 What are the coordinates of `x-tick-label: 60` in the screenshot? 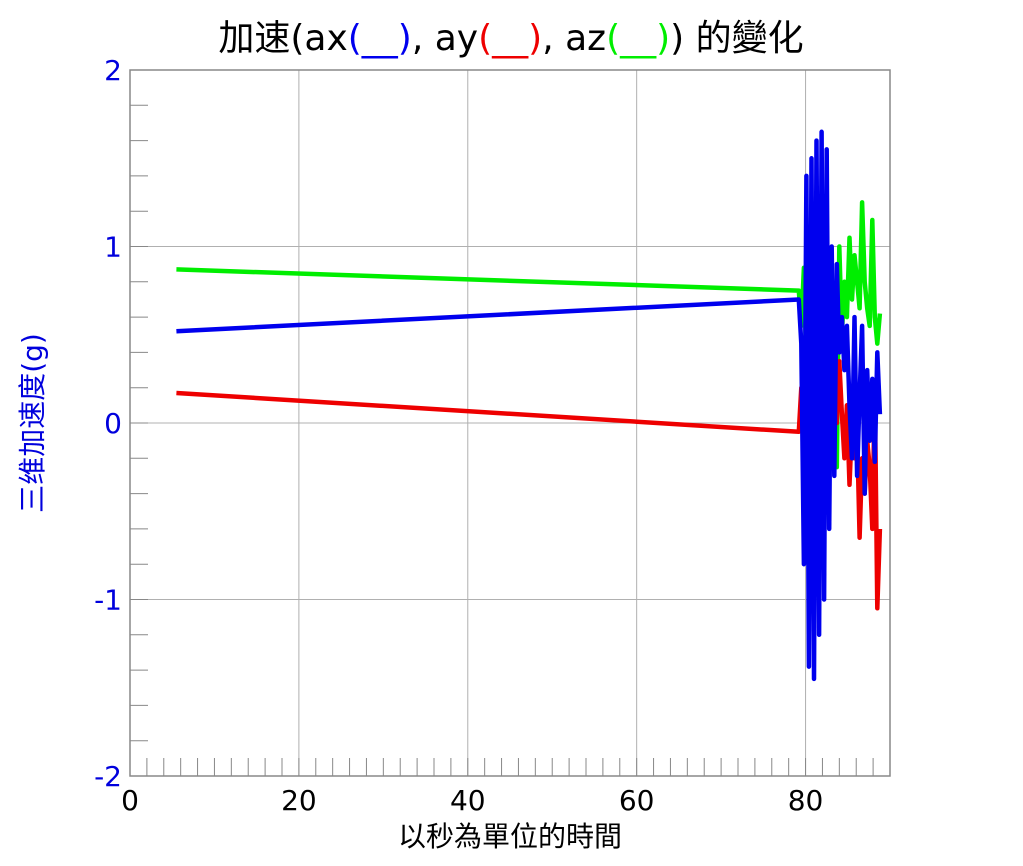 It's located at (637, 800).